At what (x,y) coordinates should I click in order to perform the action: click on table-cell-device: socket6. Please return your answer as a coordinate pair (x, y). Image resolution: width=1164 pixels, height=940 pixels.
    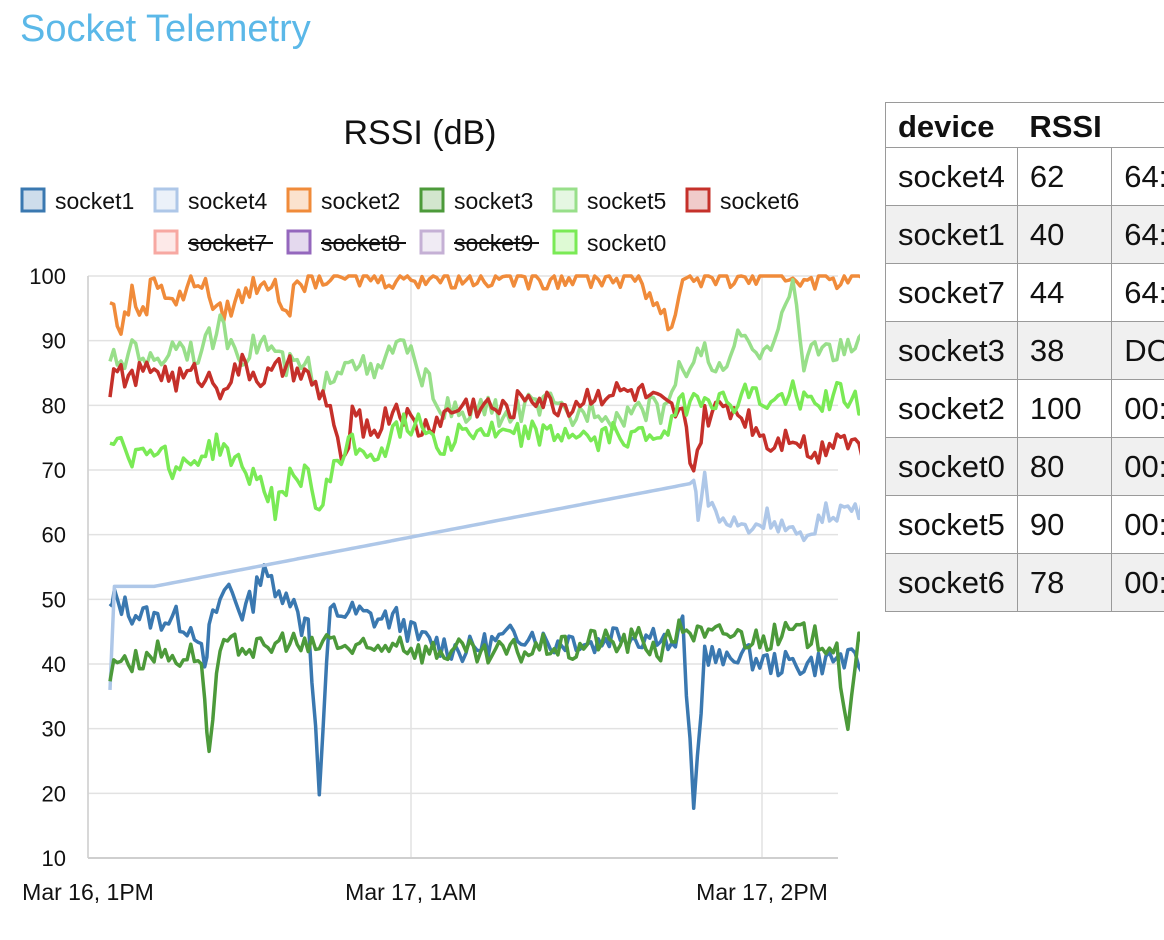
    Looking at the image, I should click on (951, 582).